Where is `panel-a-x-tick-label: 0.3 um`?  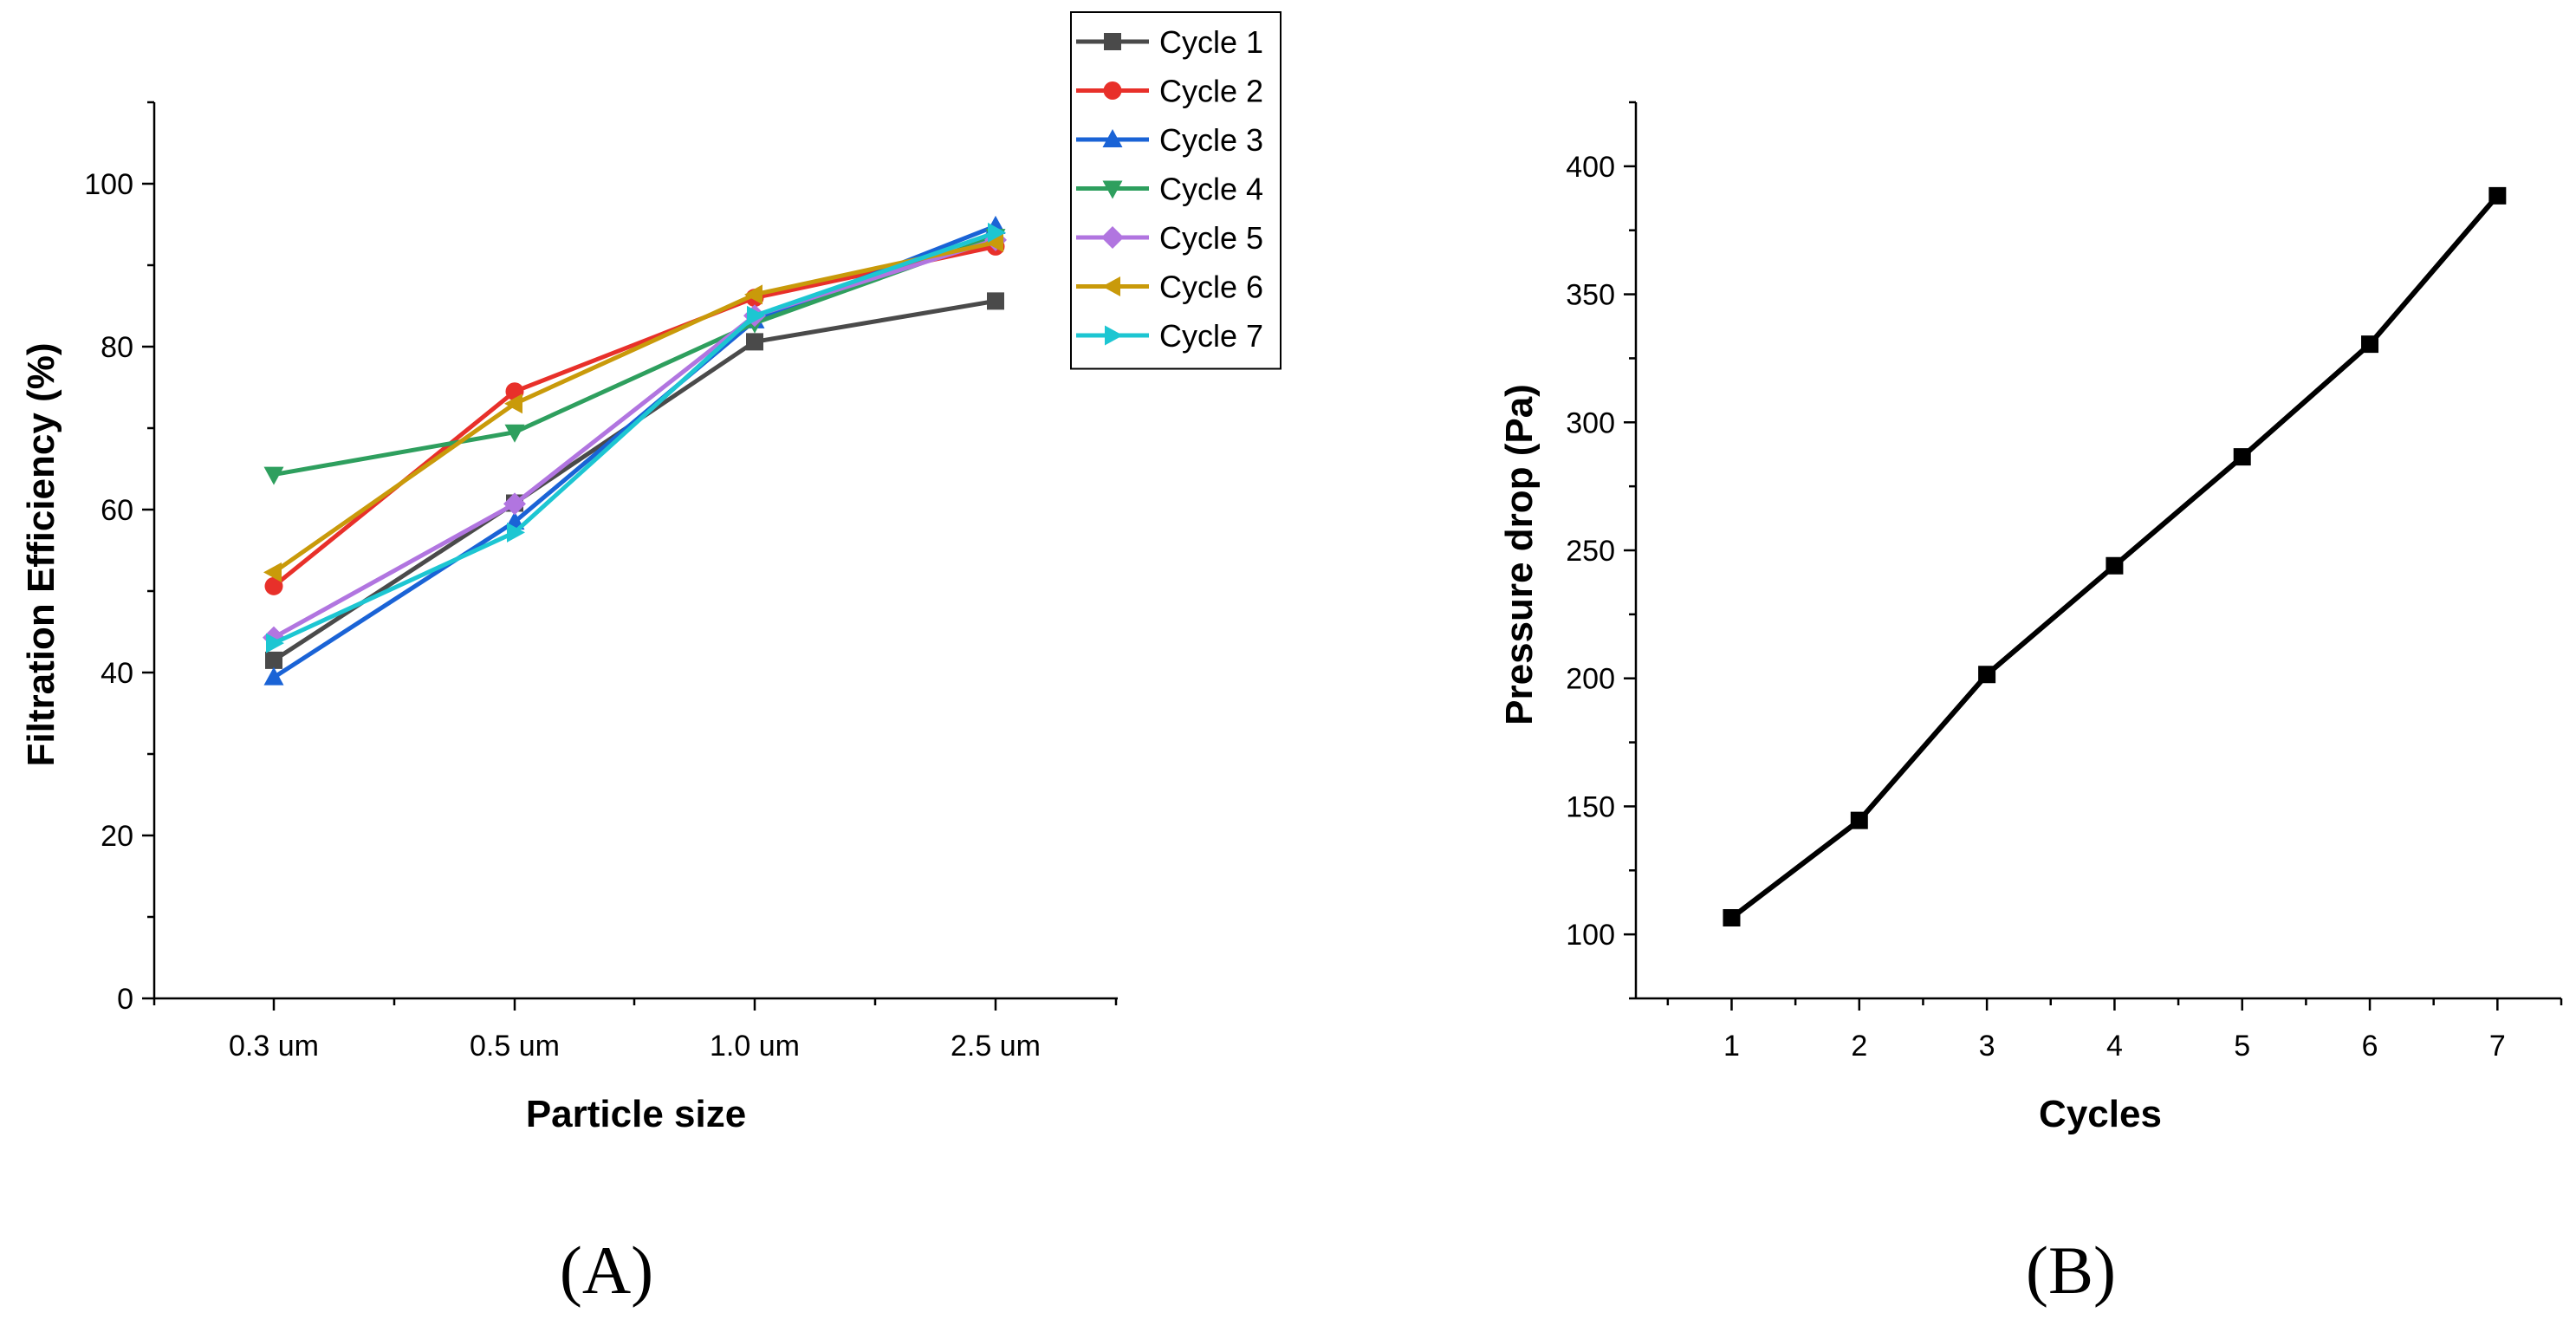 panel-a-x-tick-label: 0.3 um is located at coordinates (274, 1046).